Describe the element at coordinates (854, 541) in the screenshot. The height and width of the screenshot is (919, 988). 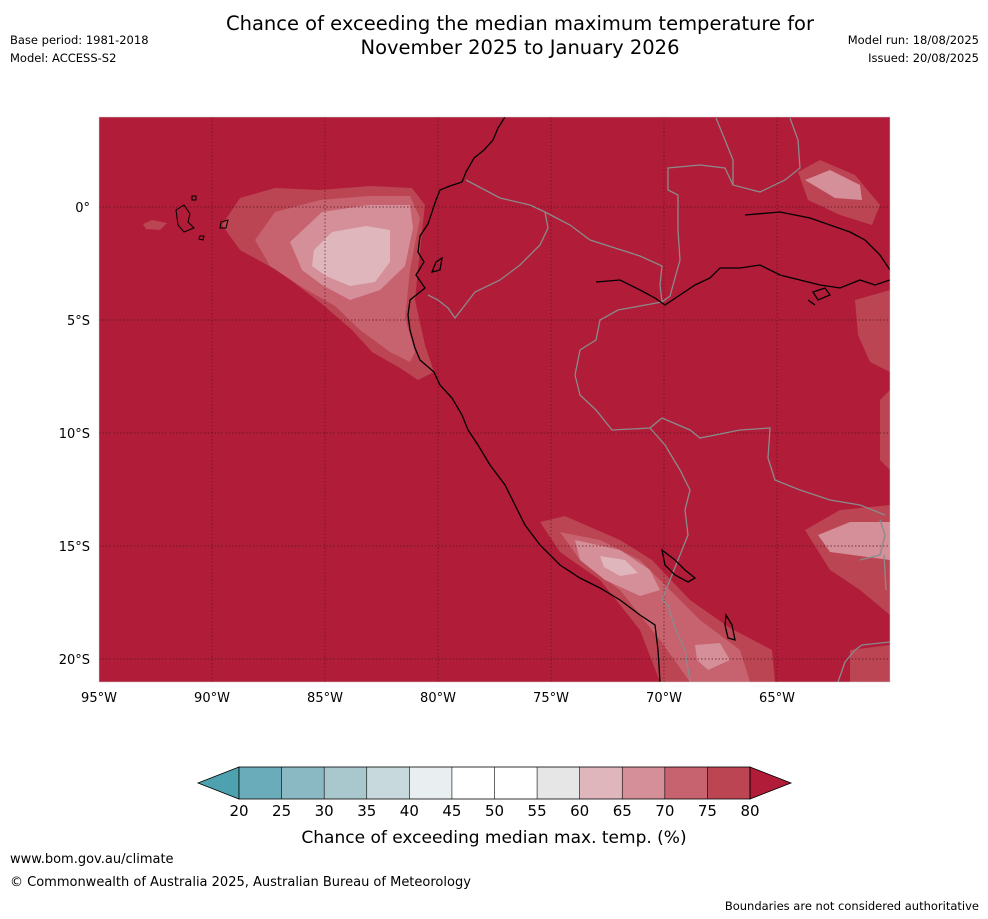
I see `contour-80-east` at that location.